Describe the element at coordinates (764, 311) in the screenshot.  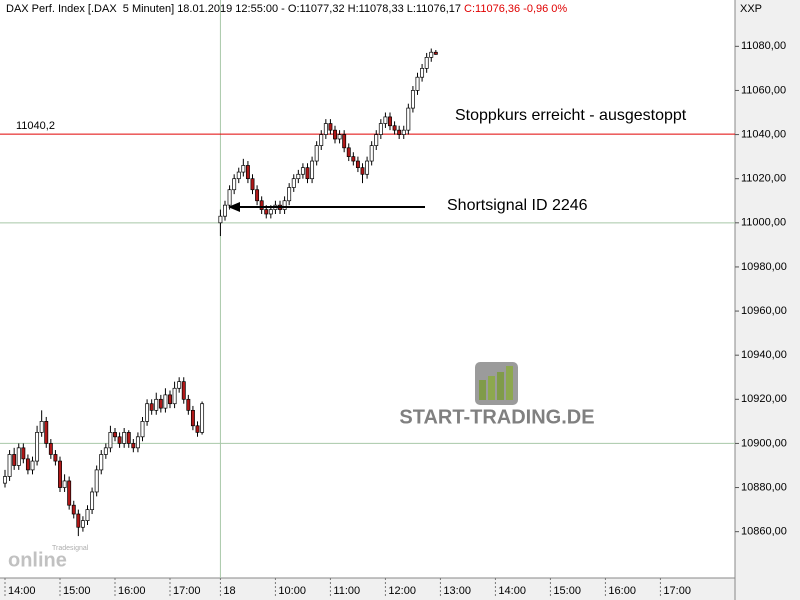
I see `y-tick-label: 10960,00` at that location.